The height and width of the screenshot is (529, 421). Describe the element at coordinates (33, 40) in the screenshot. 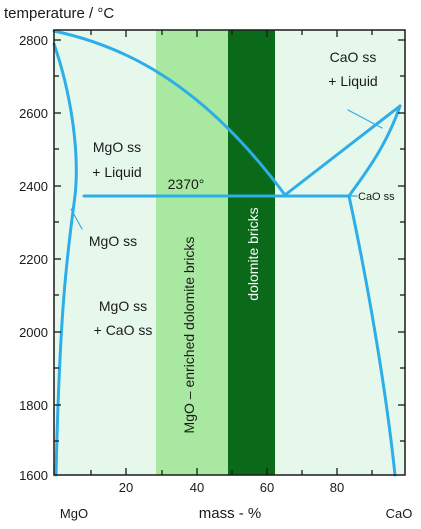

I see `y-tick-label: 2800` at that location.